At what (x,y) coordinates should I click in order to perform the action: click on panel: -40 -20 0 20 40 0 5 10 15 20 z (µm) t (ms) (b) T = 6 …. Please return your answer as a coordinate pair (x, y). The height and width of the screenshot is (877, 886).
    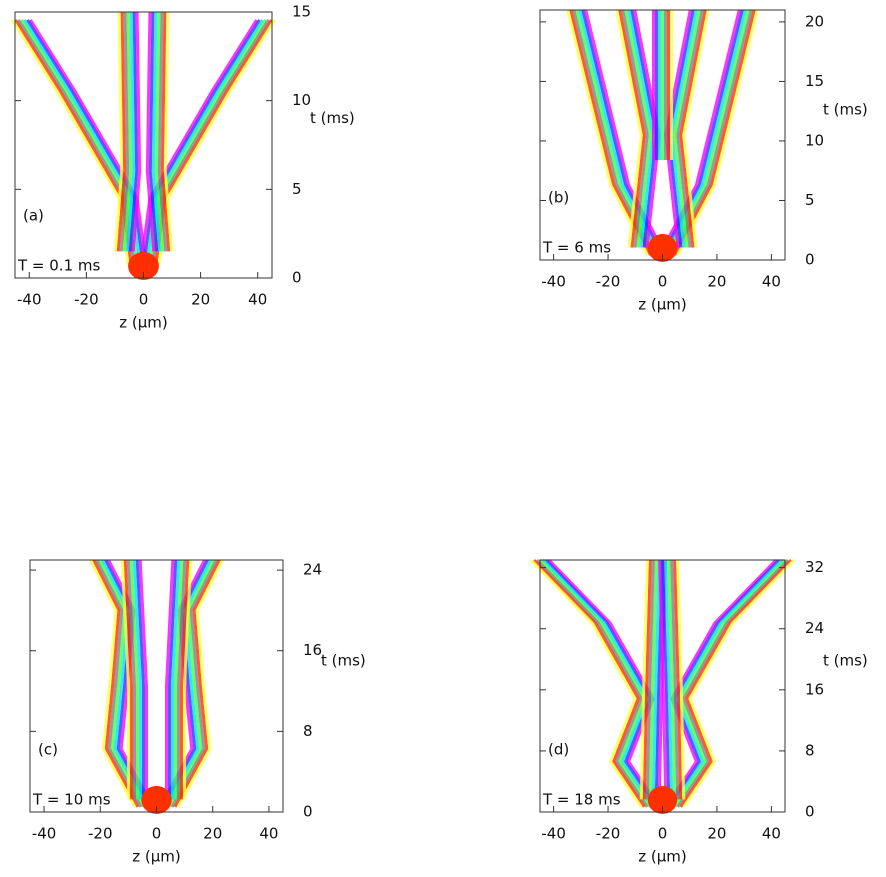
    Looking at the image, I should click on (703, 161).